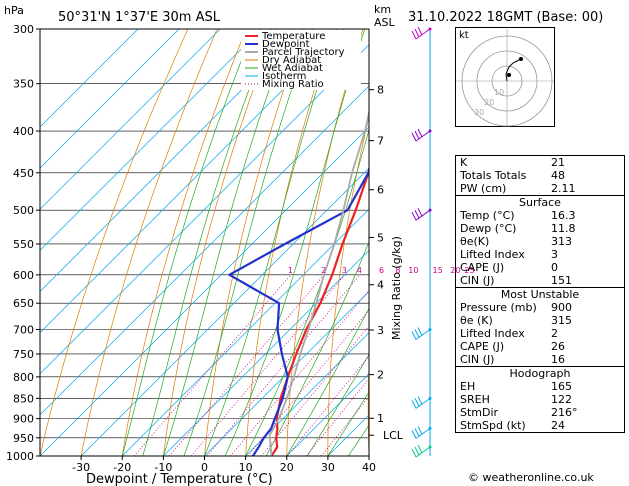 This screenshot has height=486, width=629. Describe the element at coordinates (499, 92) in the screenshot. I see `hodo-ring-10: 10` at that location.